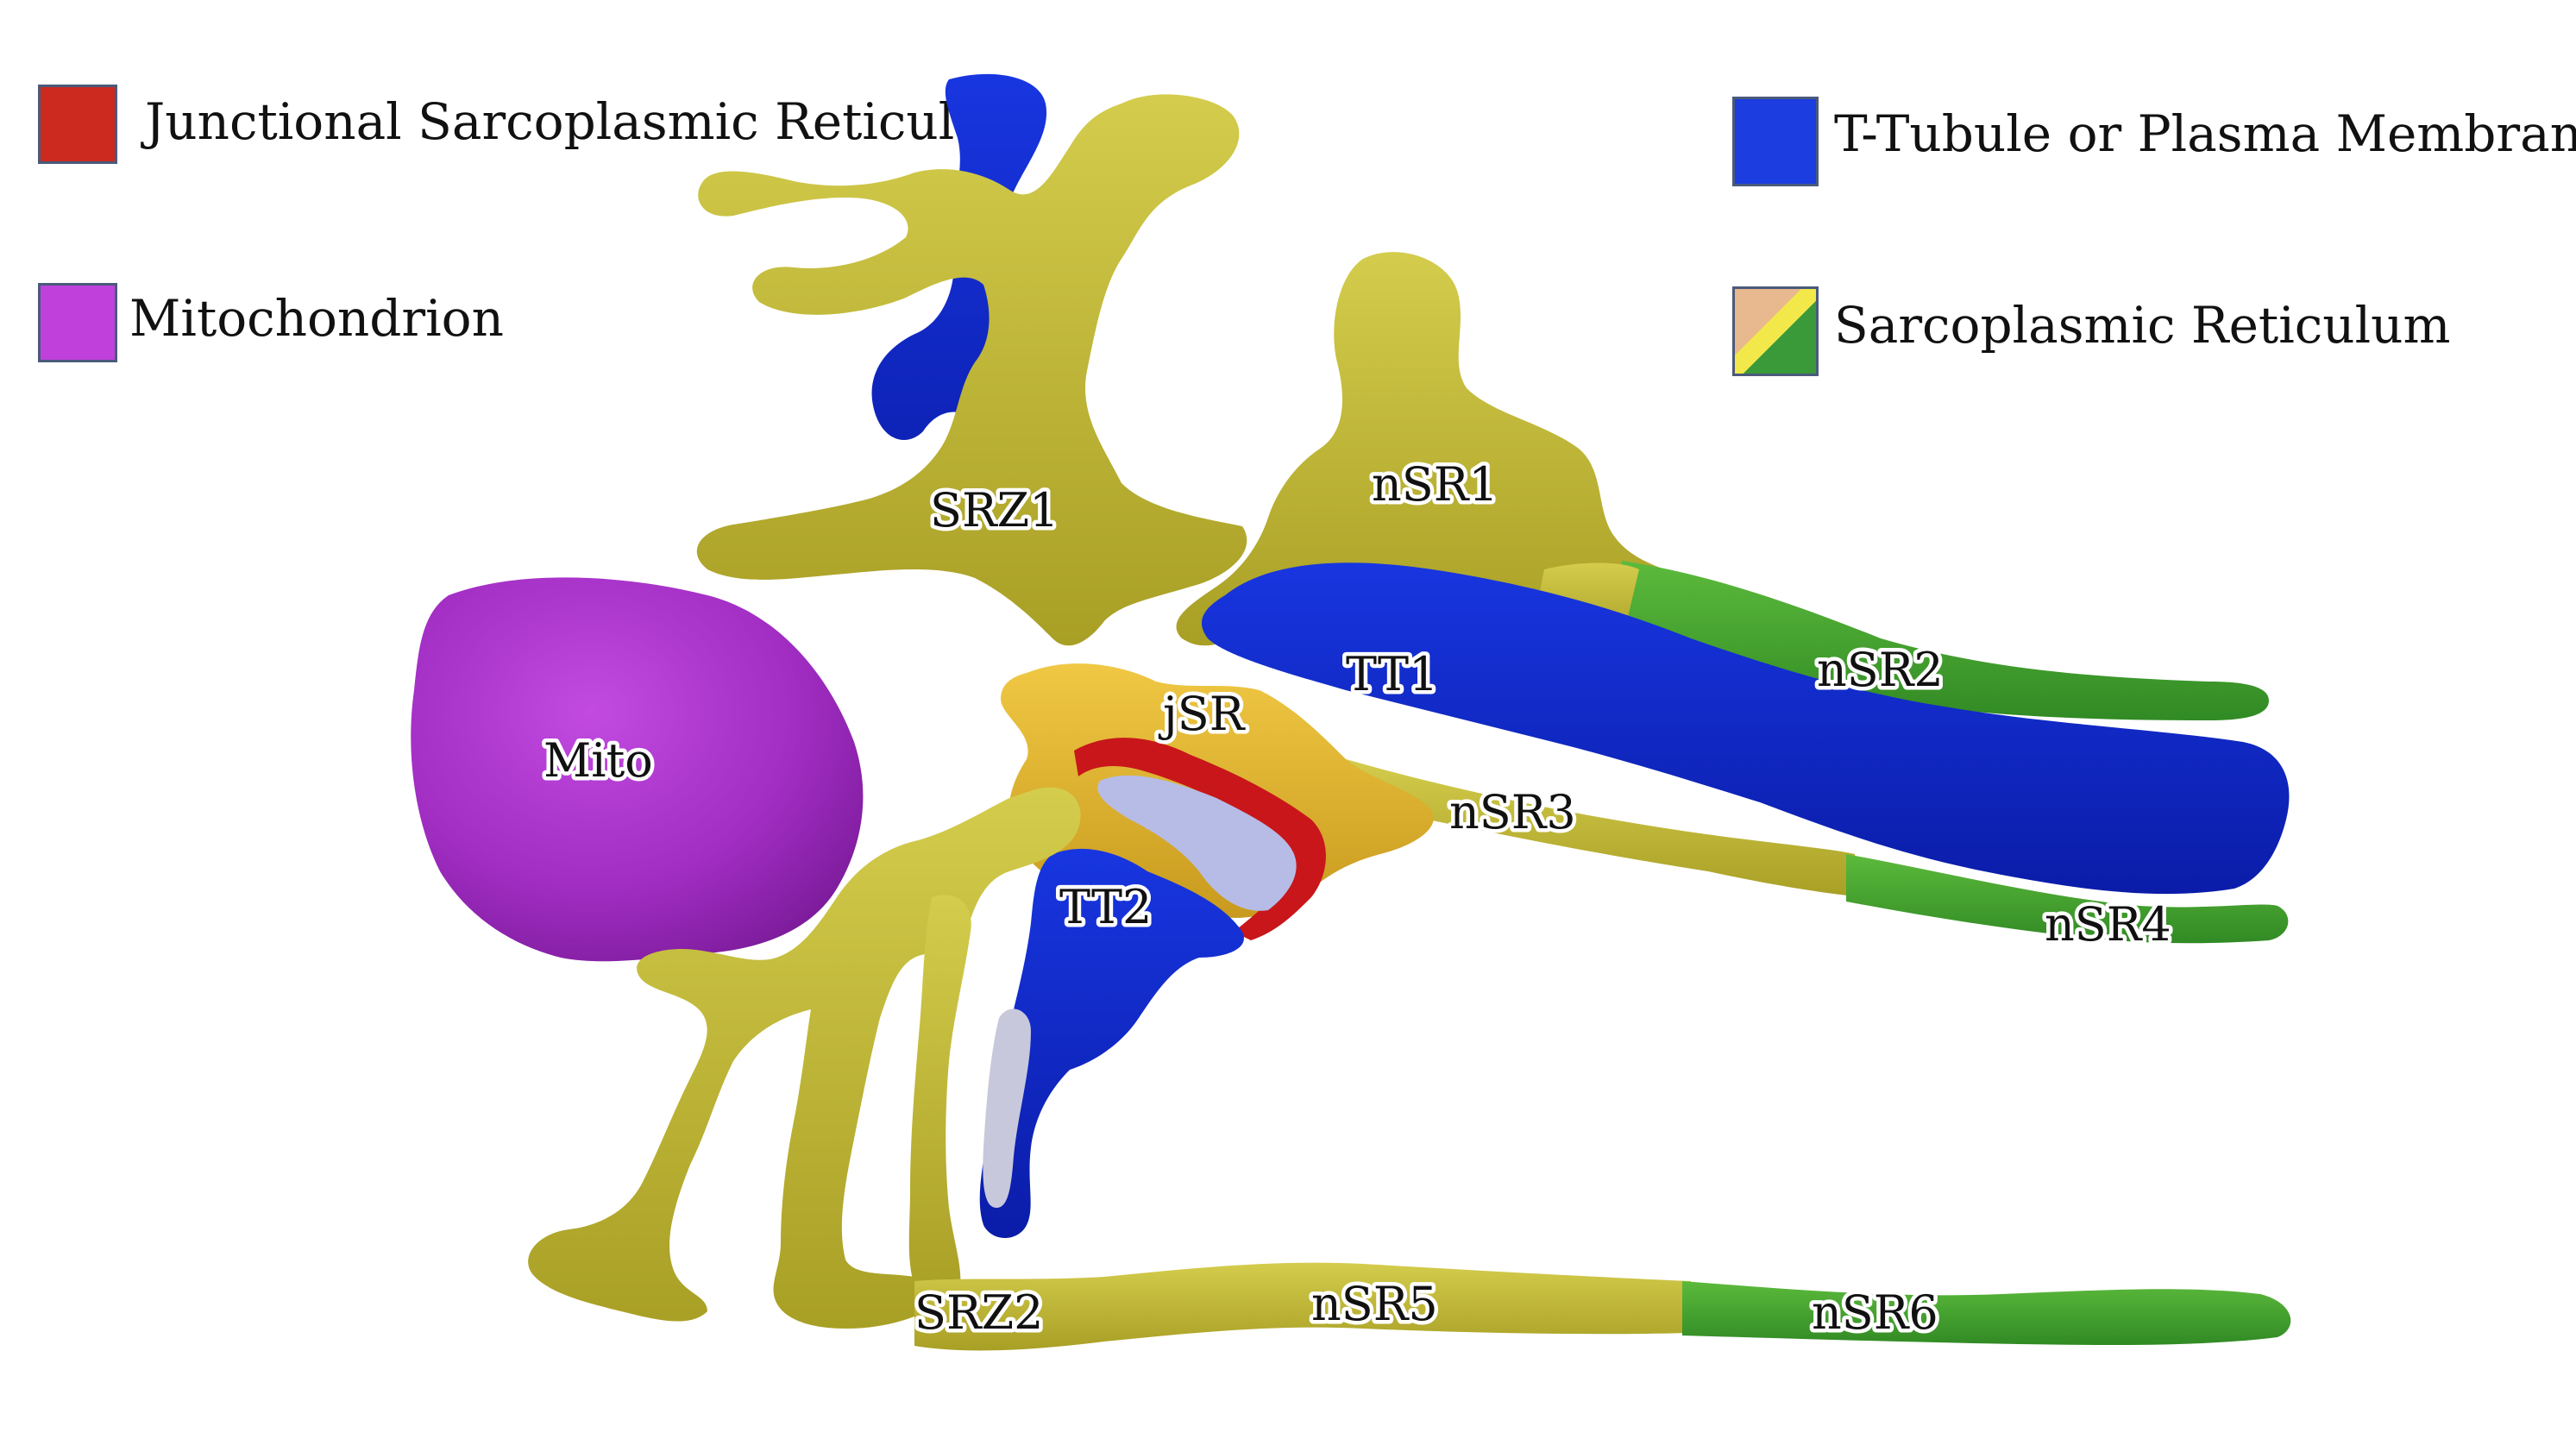 The image size is (2576, 1439). I want to click on label-nsr3: nSR3, so click(1512, 812).